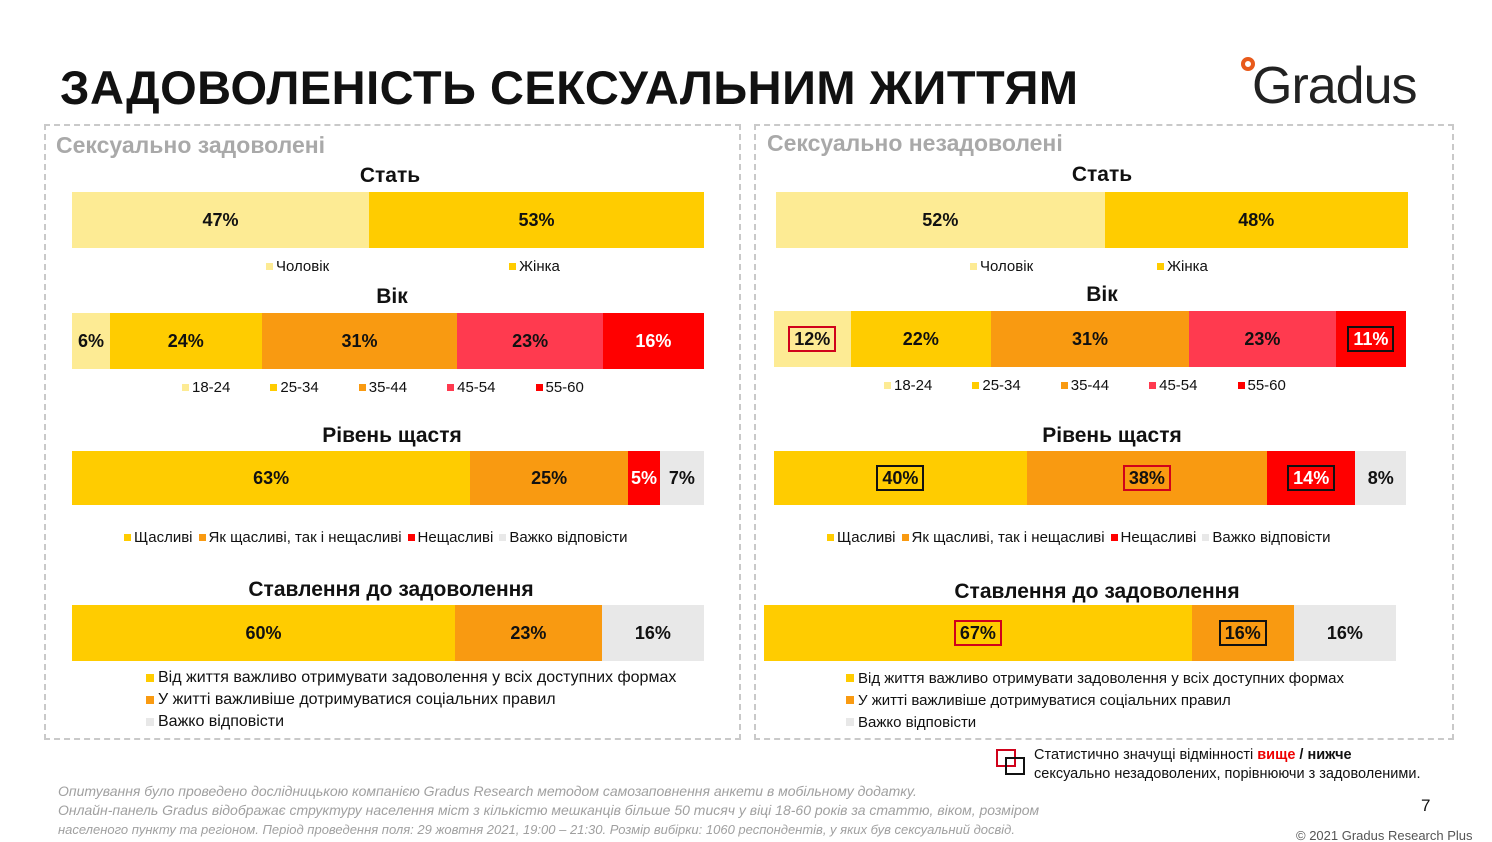 This screenshot has width=1492, height=842. I want to click on data-label: 53%, so click(536, 219).